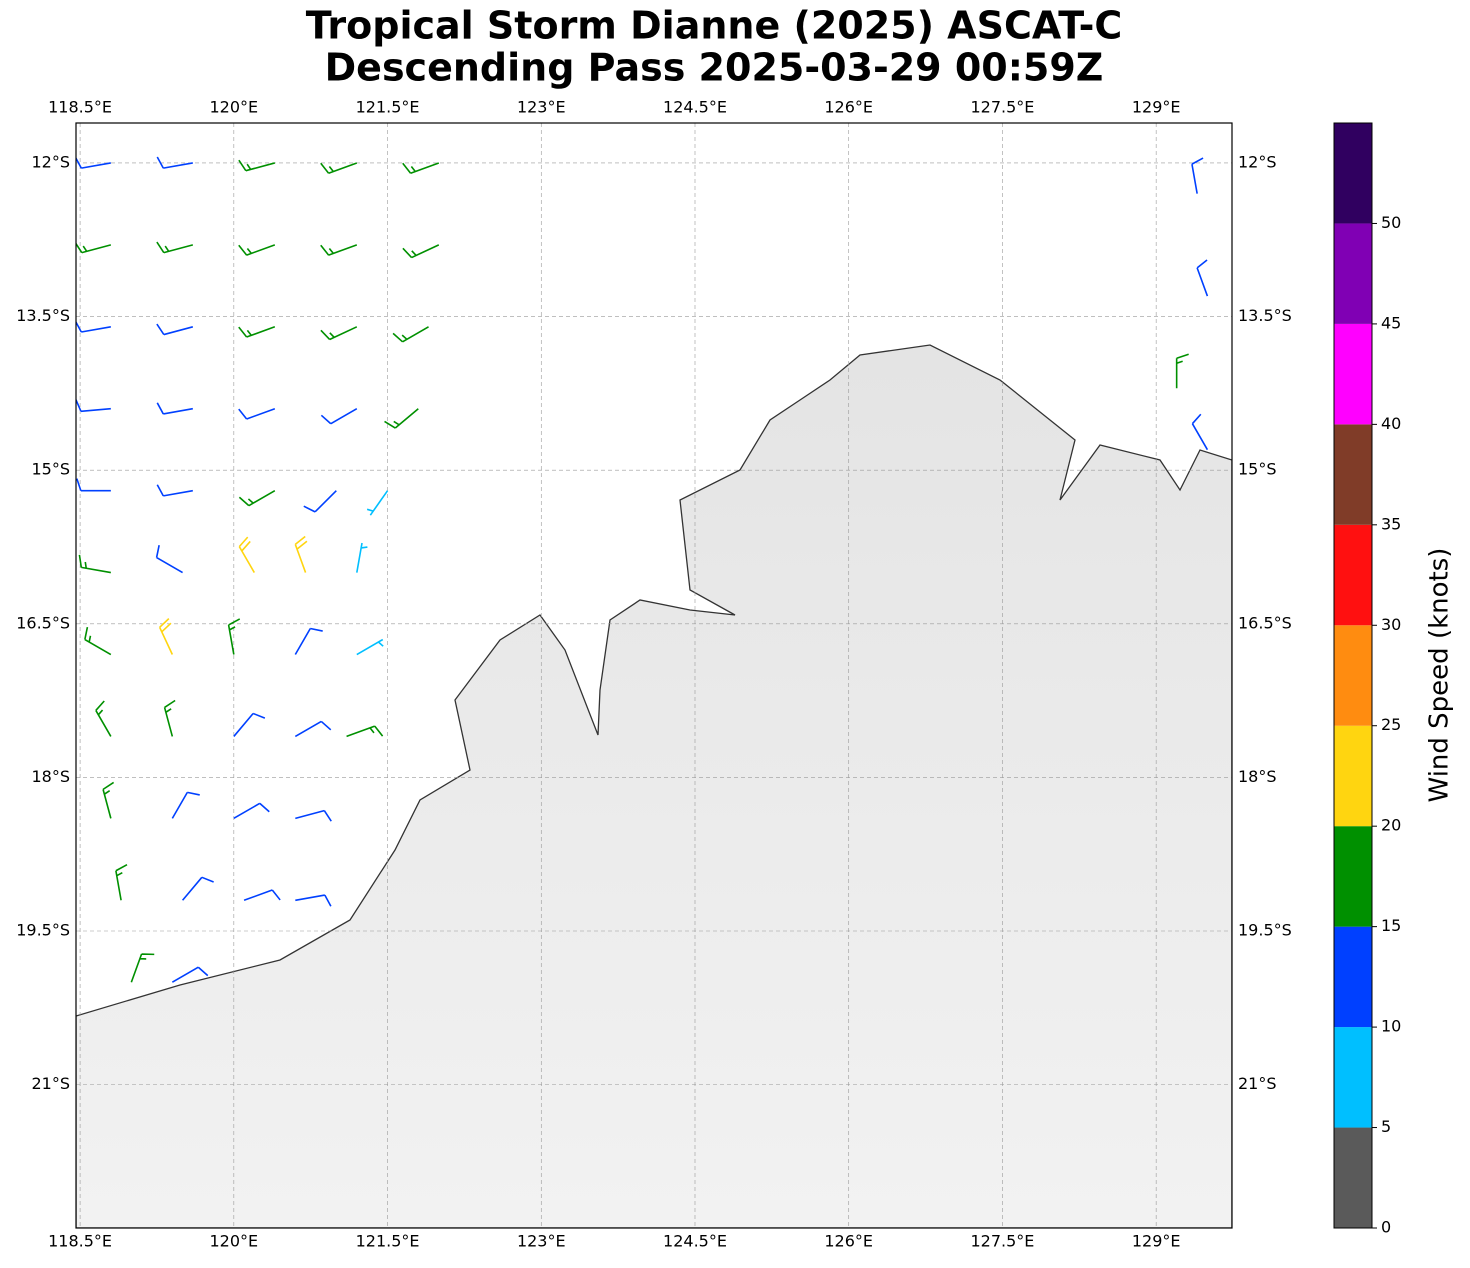 This screenshot has width=1470, height=1268. What do you see at coordinates (388, 1241) in the screenshot?
I see `x-tick-label: 121.5°E` at bounding box center [388, 1241].